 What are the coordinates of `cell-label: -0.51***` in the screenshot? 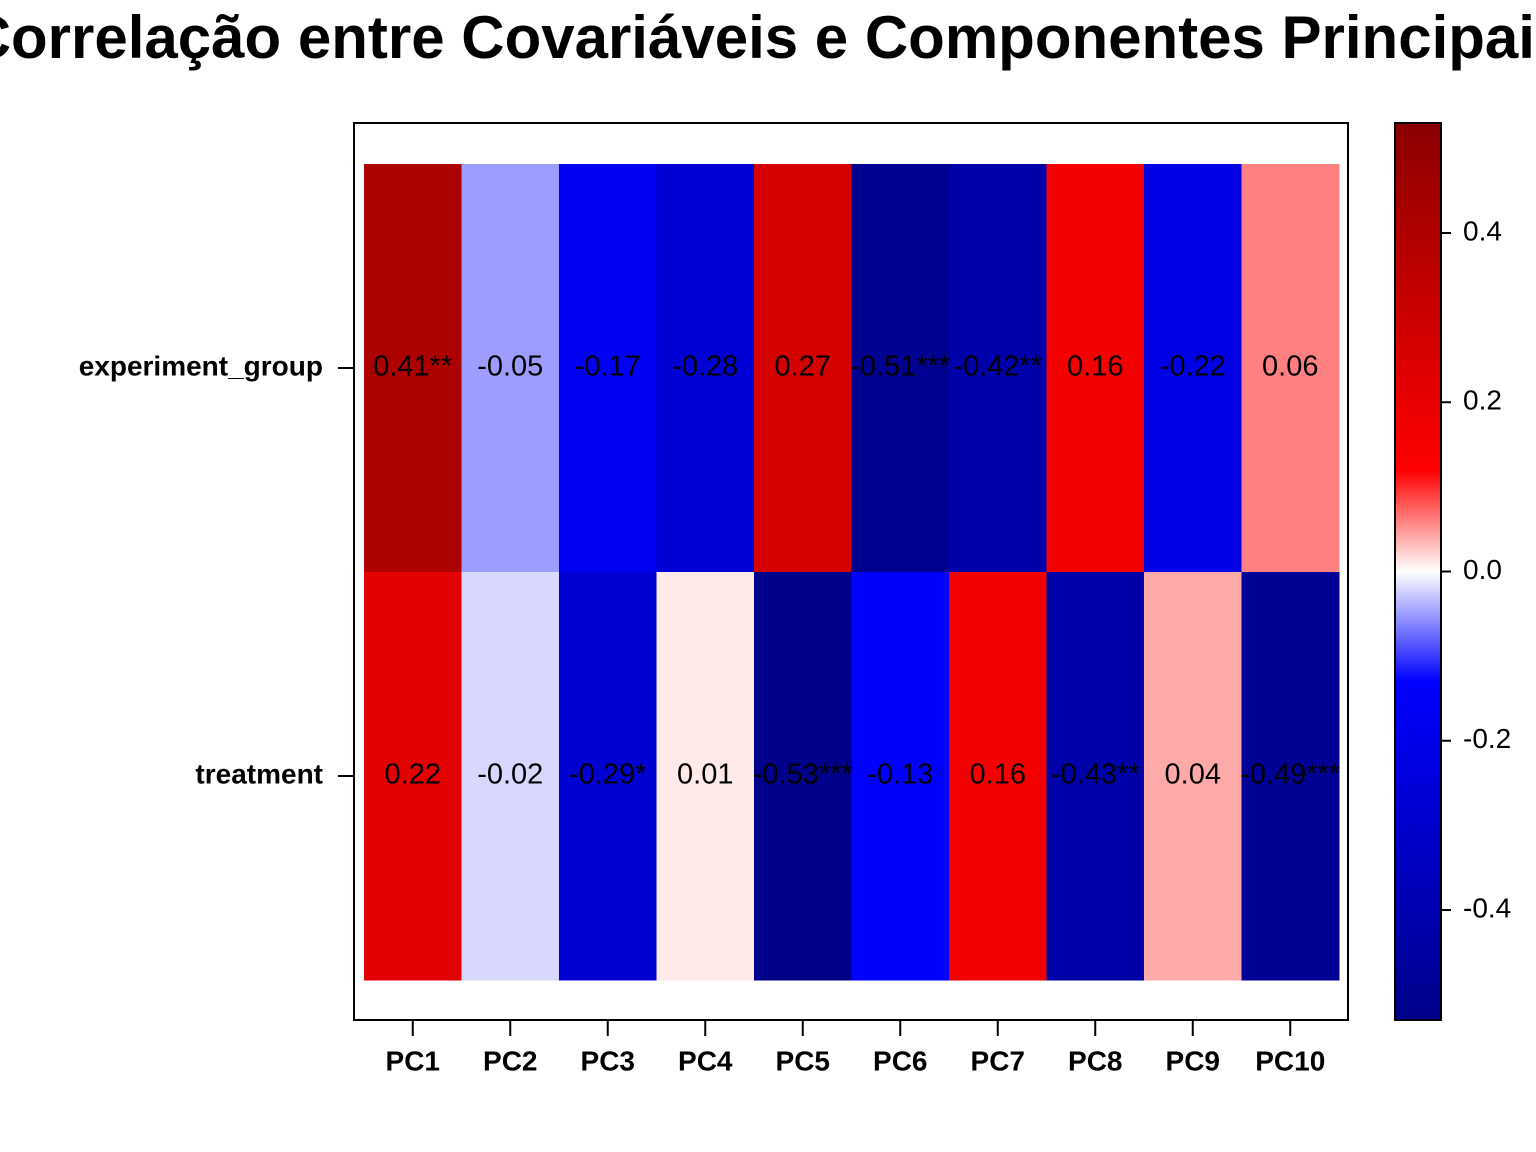 It's located at (900, 367).